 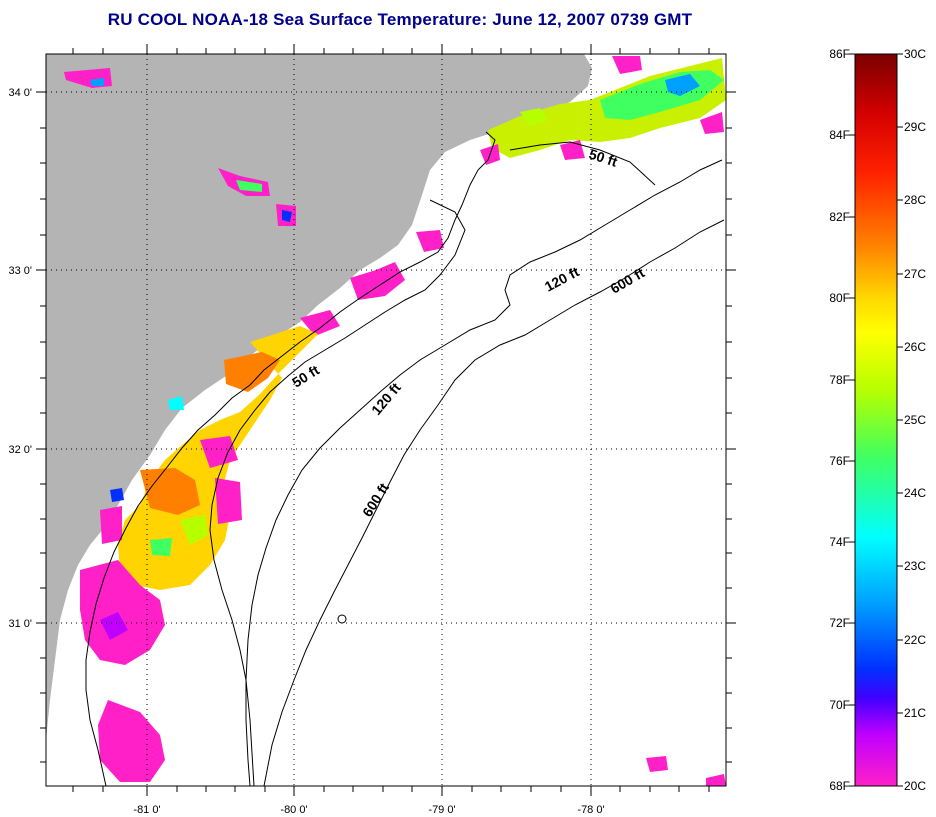 I want to click on lon-label: -79 0', so click(x=441, y=810).